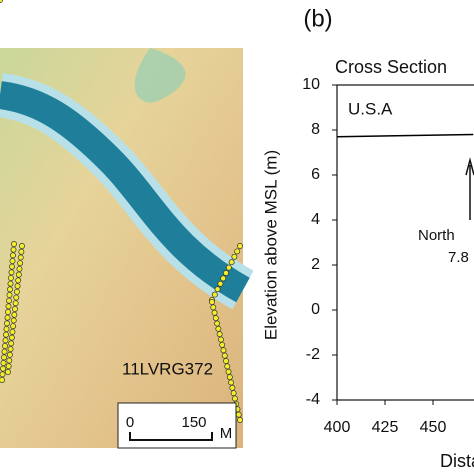  I want to click on y-tick-label: 4, so click(315, 219).